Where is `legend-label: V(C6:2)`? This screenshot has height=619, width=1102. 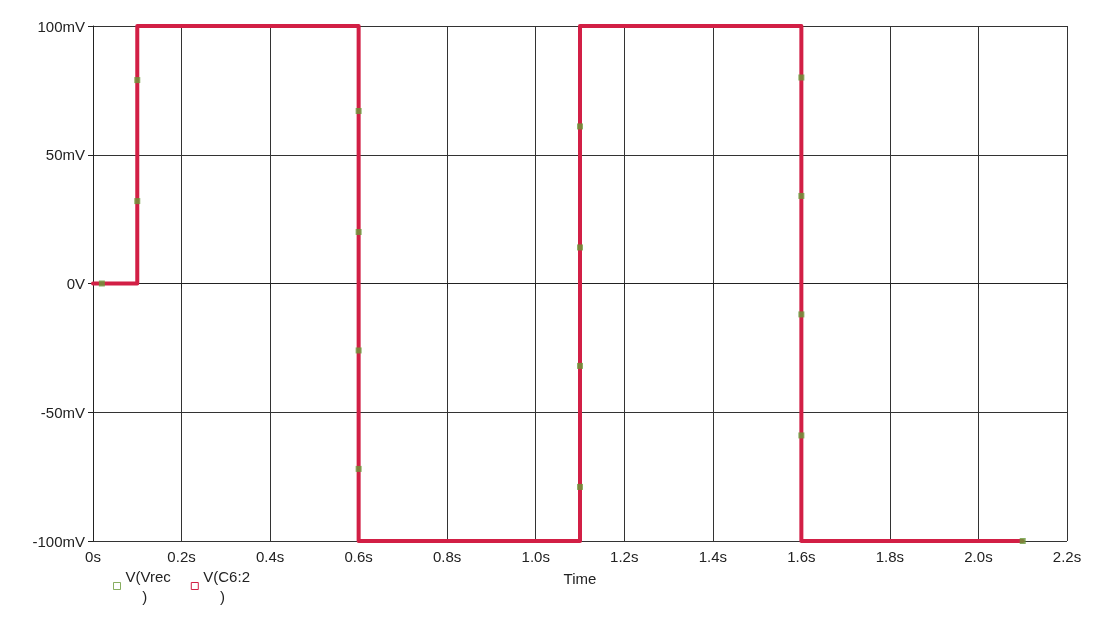
legend-label: V(C6:2) is located at coordinates (226, 586).